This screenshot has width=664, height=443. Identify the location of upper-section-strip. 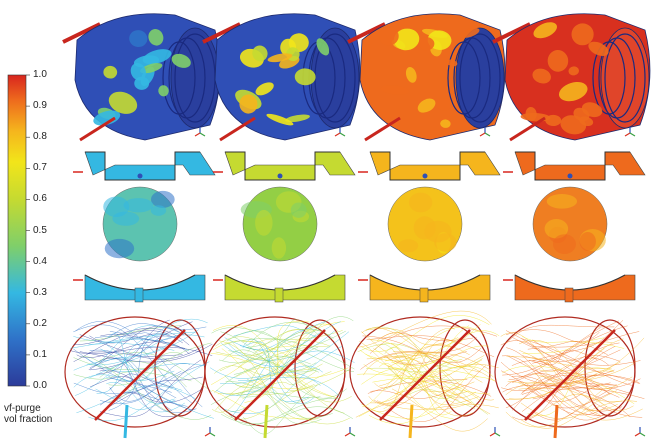
(144, 166).